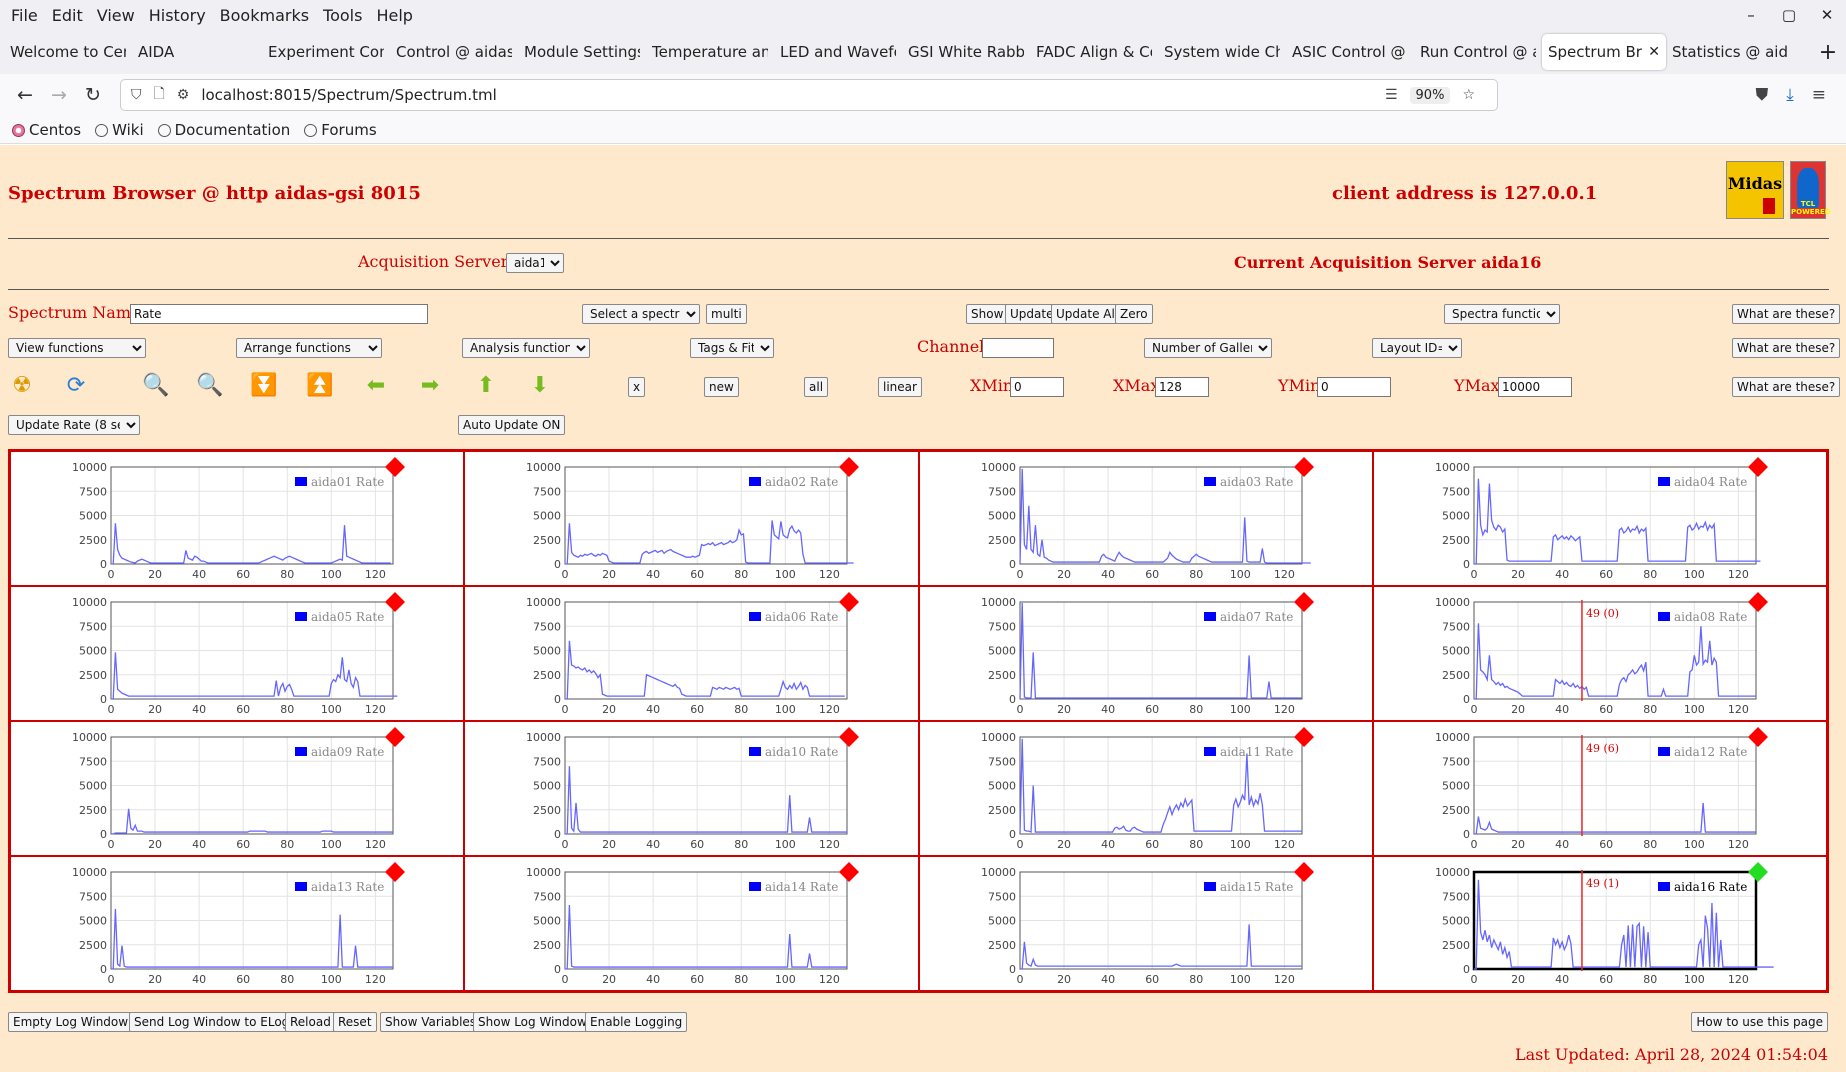 This screenshot has height=1072, width=1846. I want to click on close-window-button: ✕, so click(1827, 15).